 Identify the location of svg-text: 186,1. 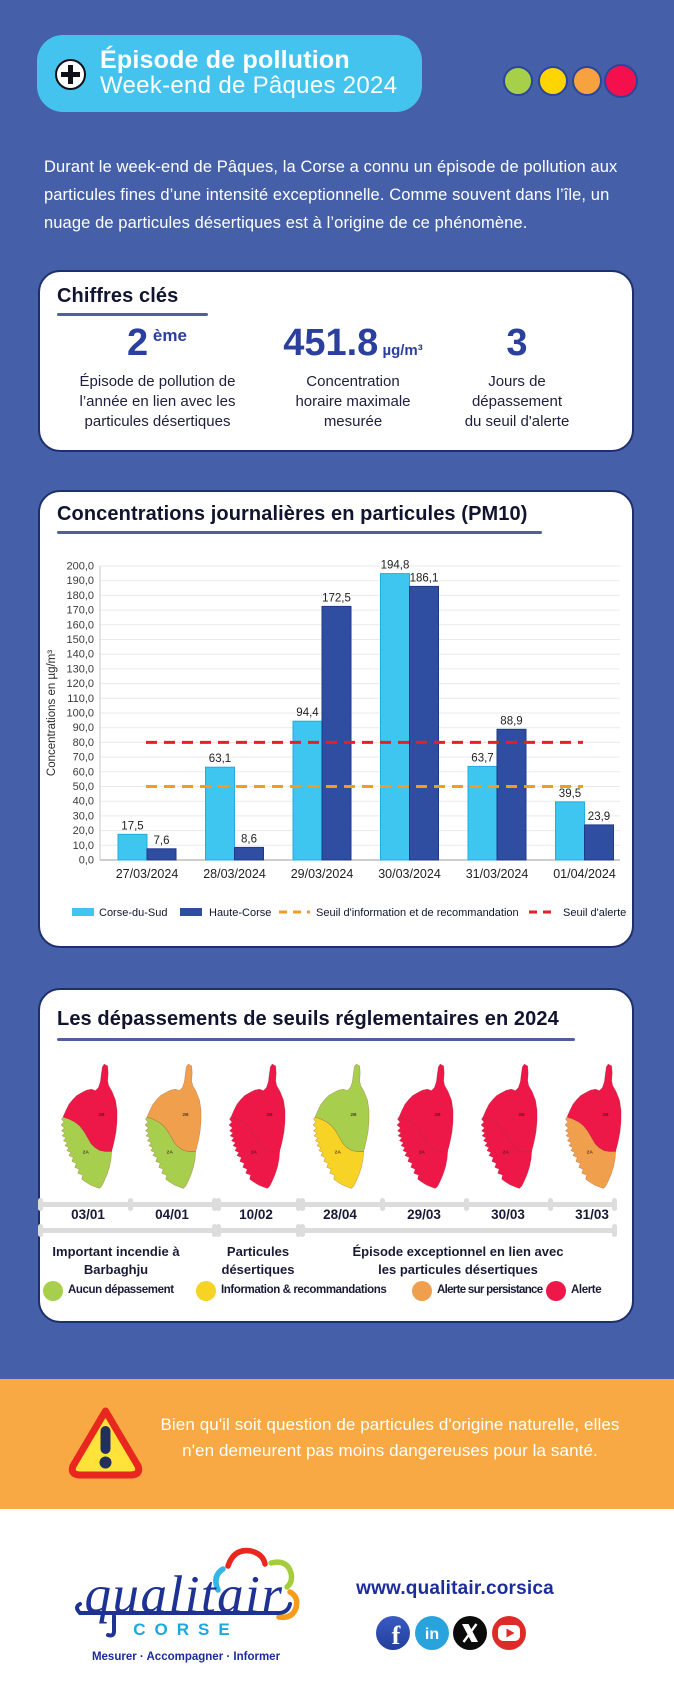
(424, 578).